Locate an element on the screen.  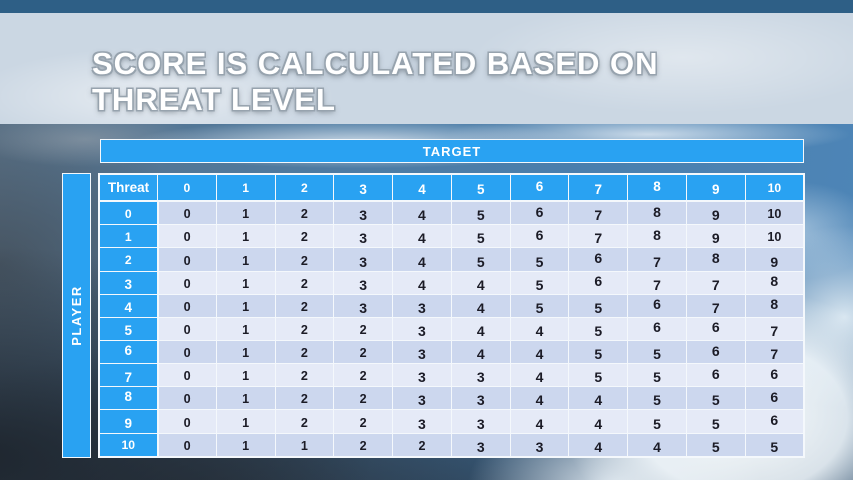
target-column-header: 2 is located at coordinates (304, 187).